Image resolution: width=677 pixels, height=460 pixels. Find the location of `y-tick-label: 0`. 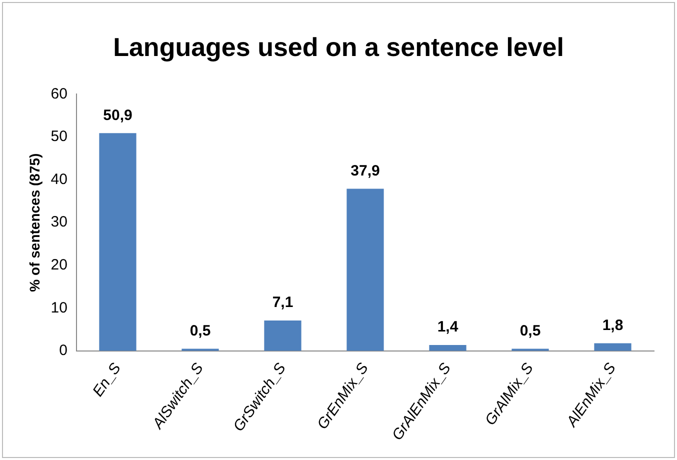

y-tick-label: 0 is located at coordinates (63, 351).